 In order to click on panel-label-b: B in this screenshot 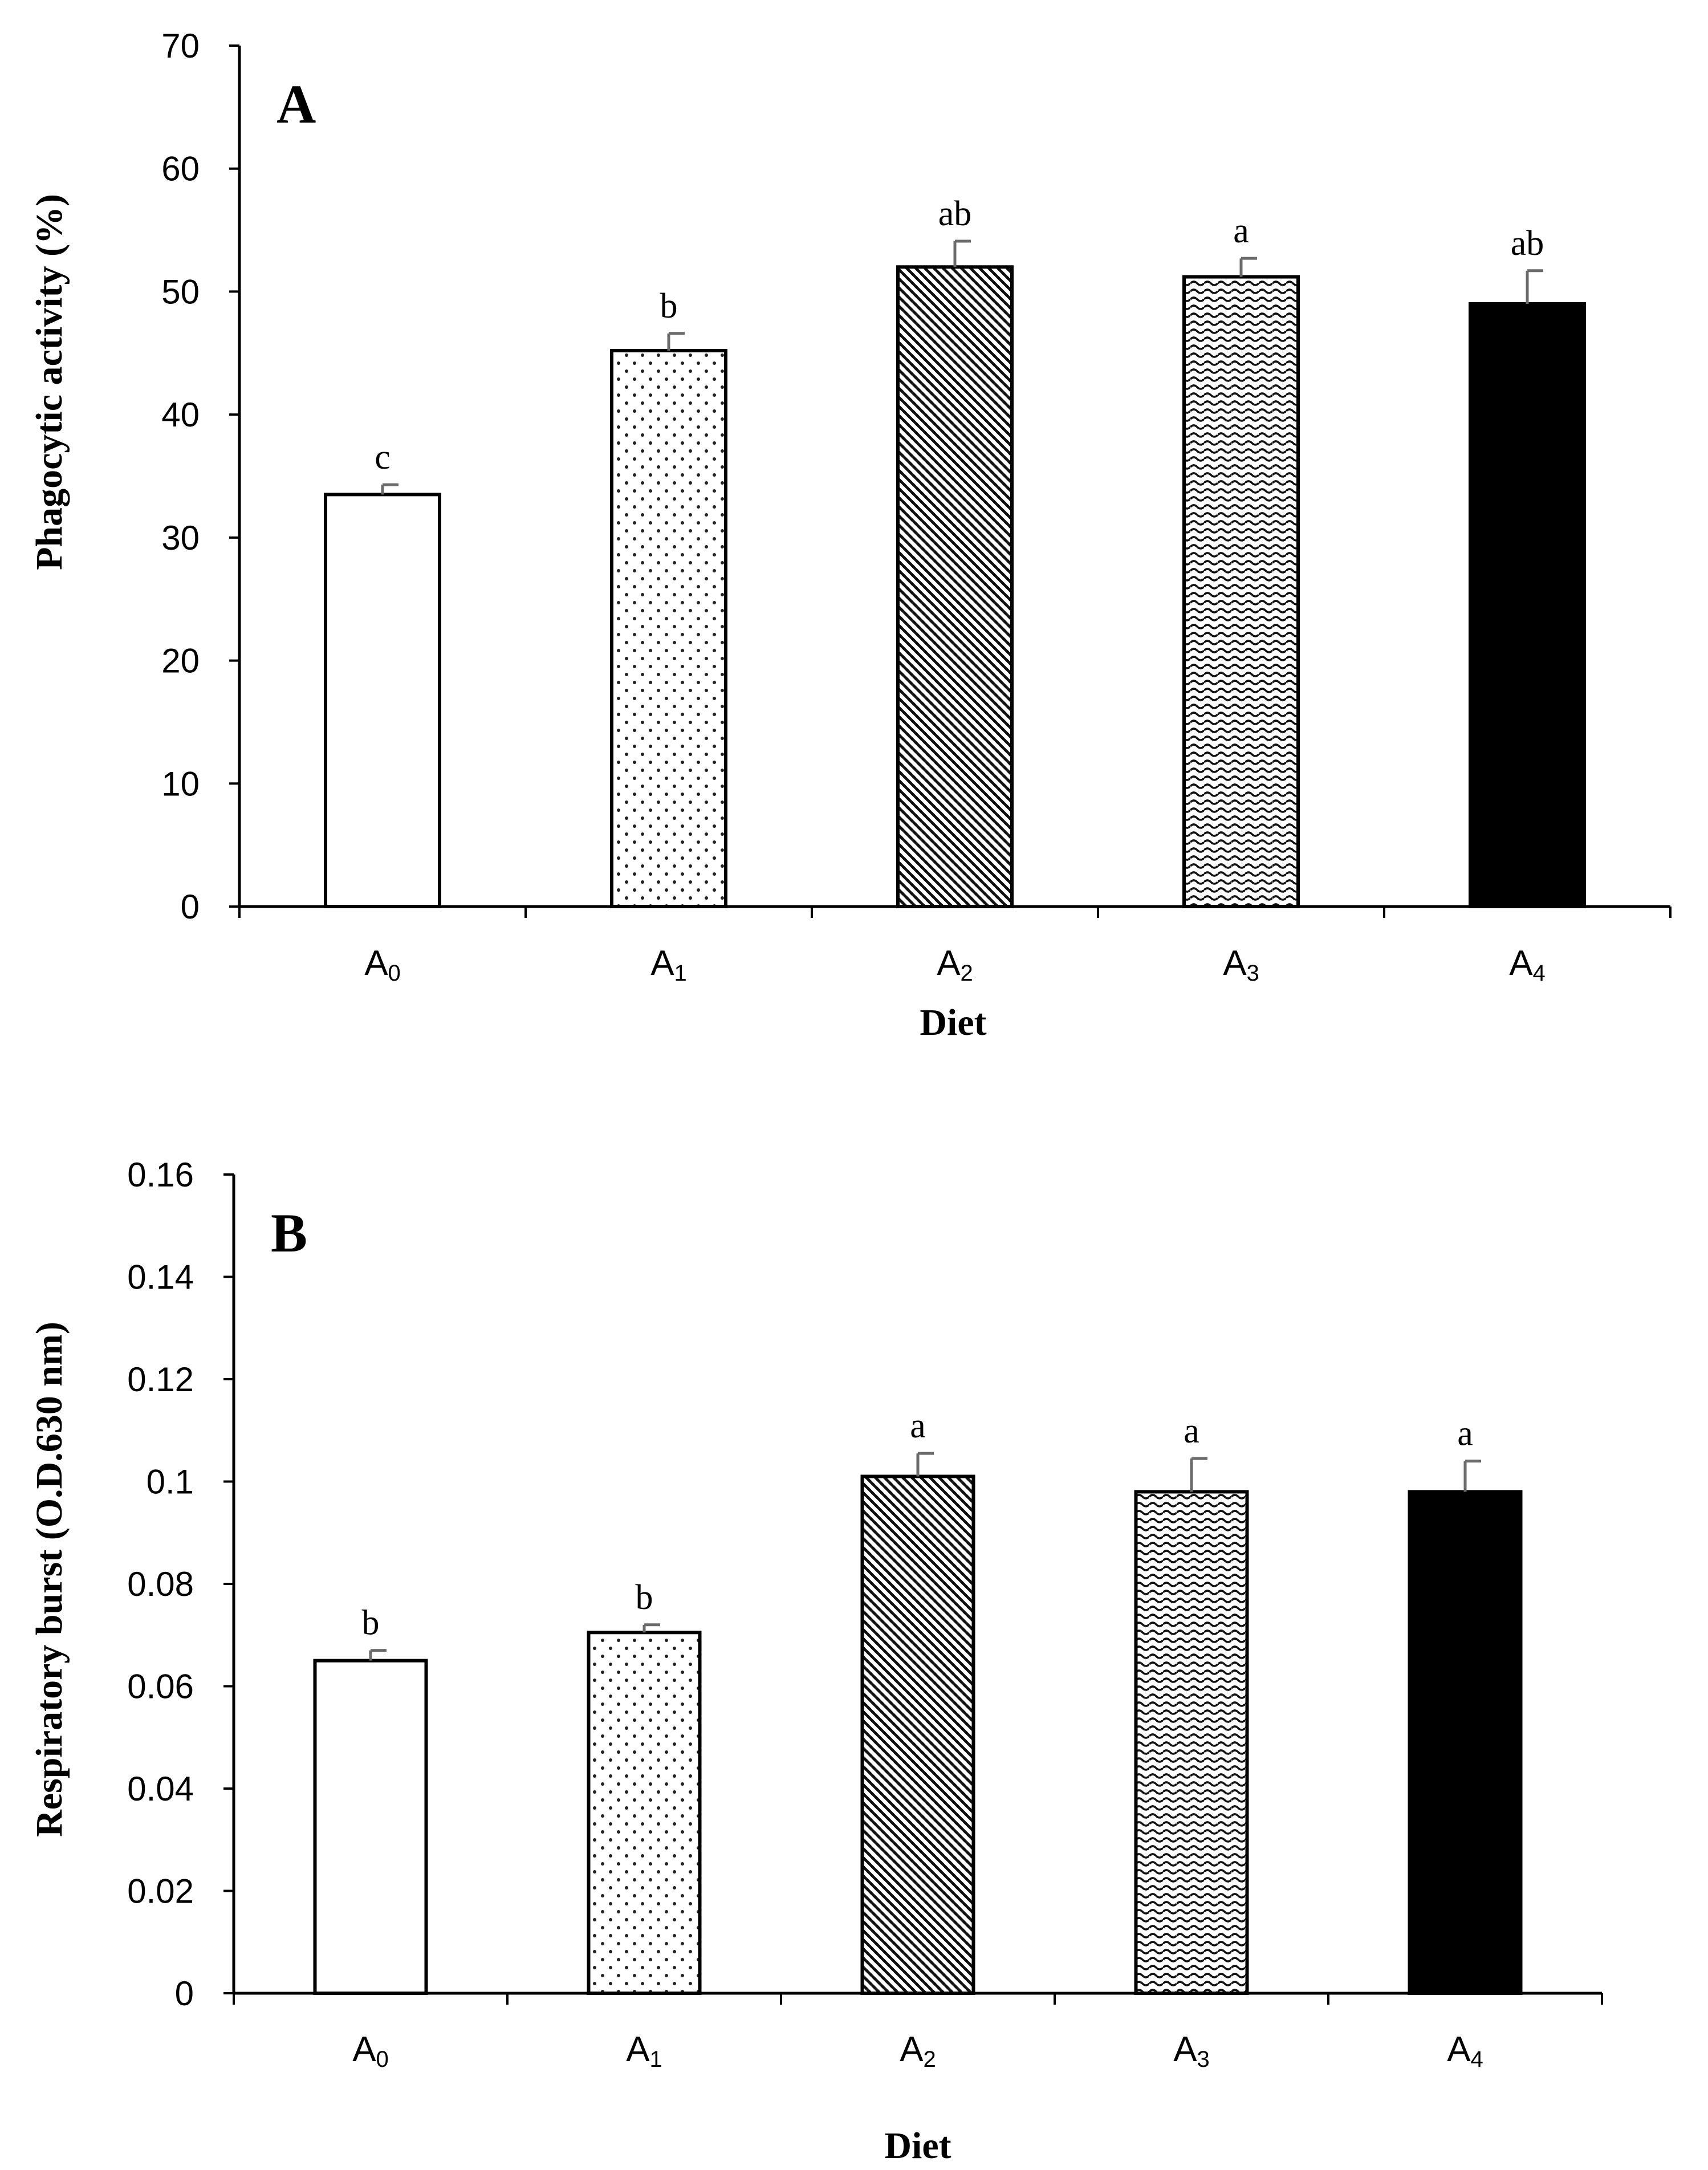, I will do `click(289, 1232)`.